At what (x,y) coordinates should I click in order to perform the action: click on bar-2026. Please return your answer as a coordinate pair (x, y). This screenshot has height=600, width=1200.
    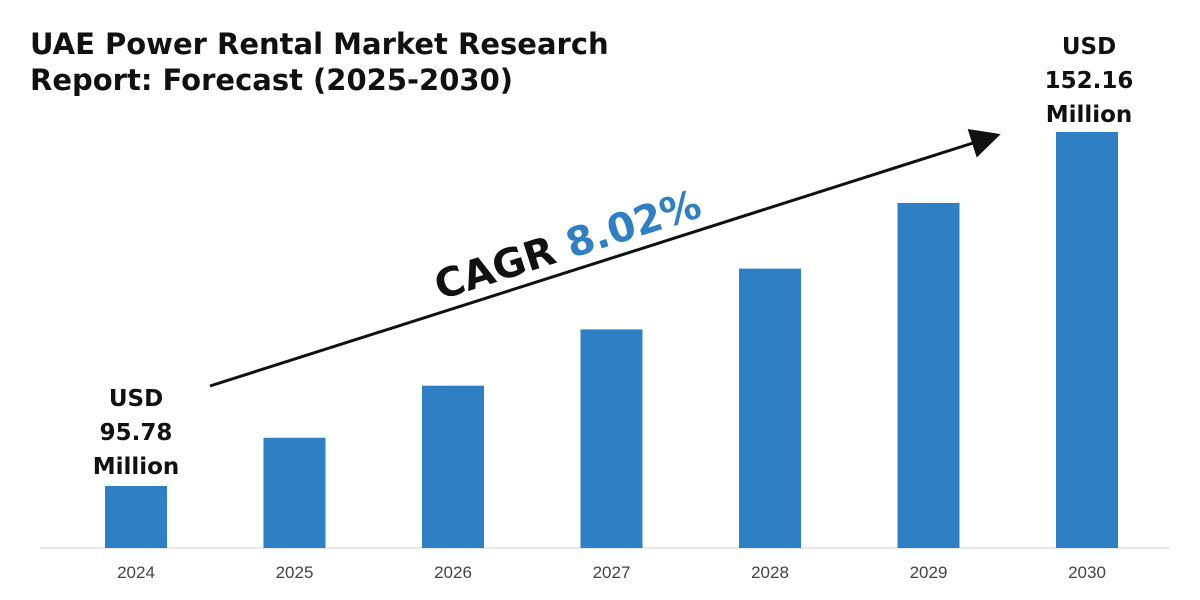
    Looking at the image, I should click on (453, 466).